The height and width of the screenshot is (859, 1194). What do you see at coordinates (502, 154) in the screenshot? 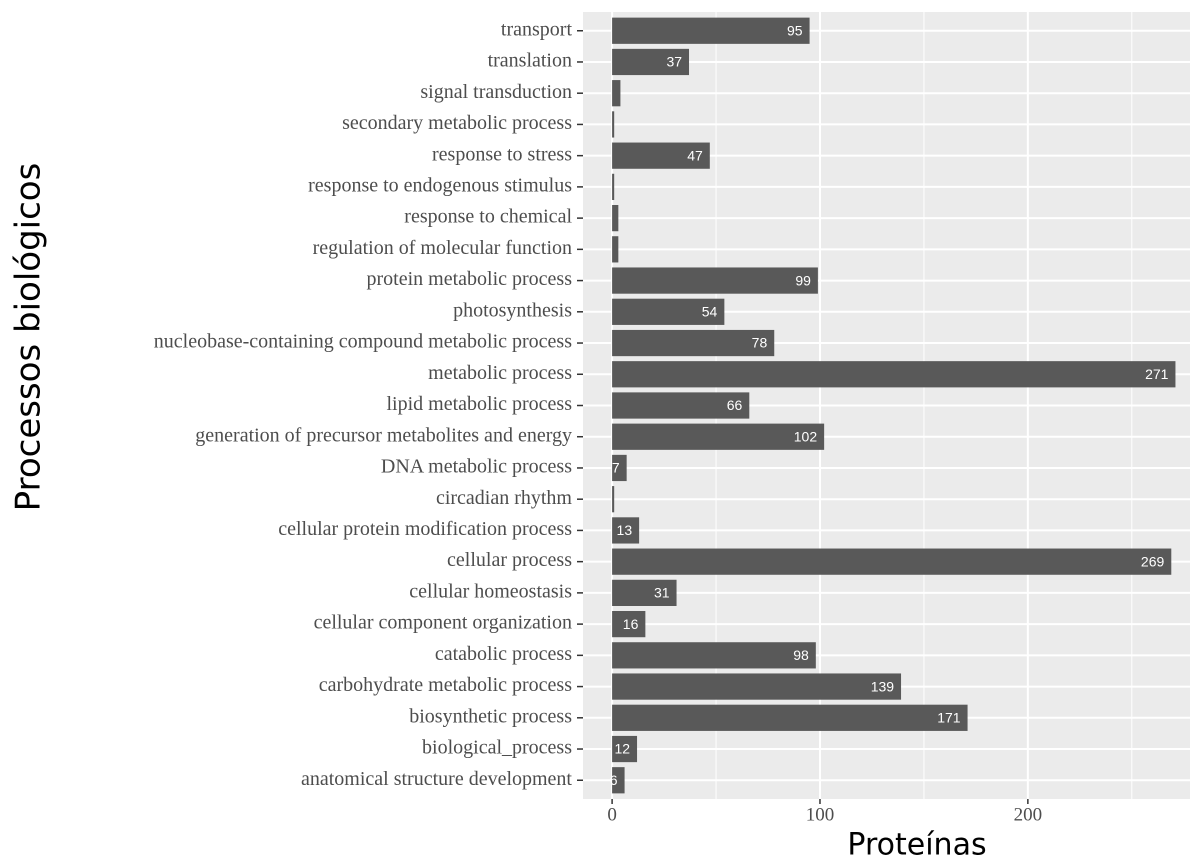
I see `y-tick-label: response to stress` at bounding box center [502, 154].